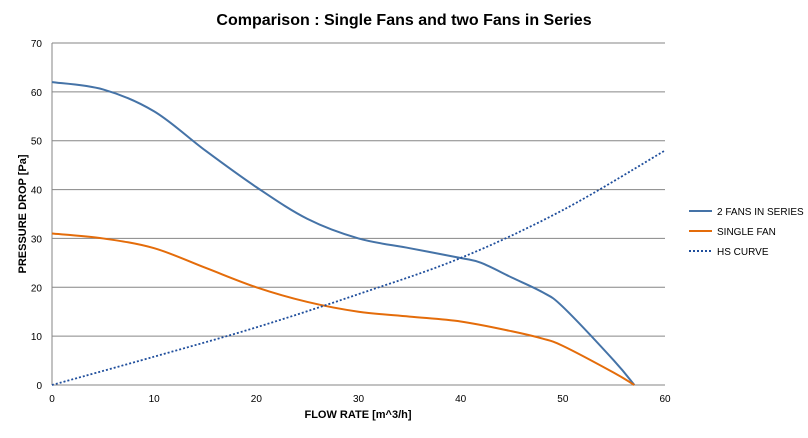 Image resolution: width=808 pixels, height=438 pixels. I want to click on y-tick-label: 0, so click(39, 386).